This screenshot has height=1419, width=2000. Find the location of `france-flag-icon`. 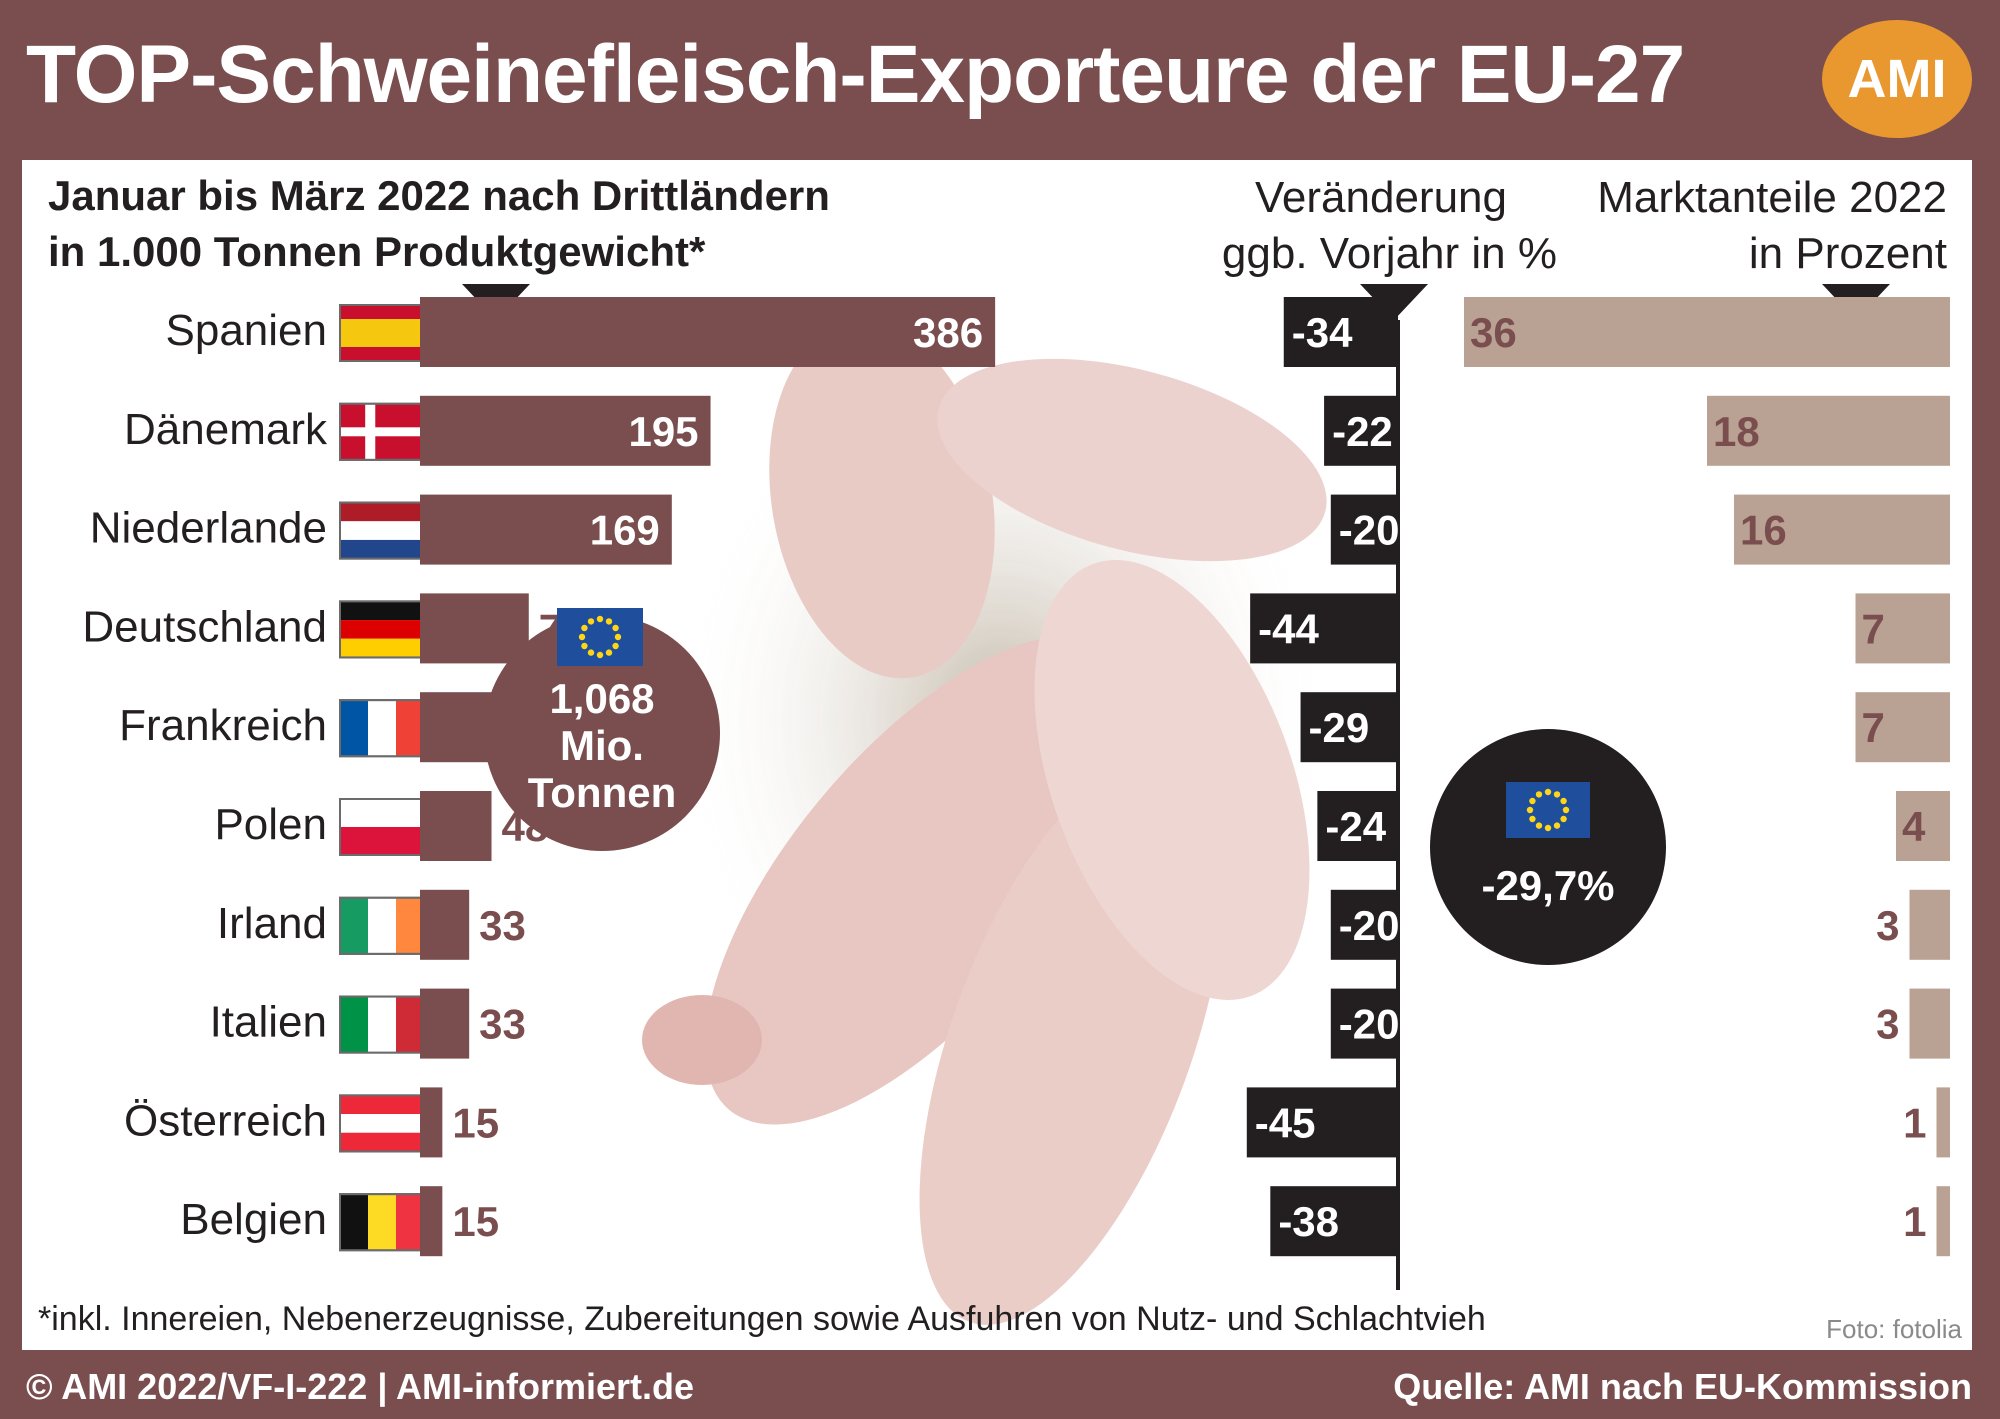

france-flag-icon is located at coordinates (382, 728).